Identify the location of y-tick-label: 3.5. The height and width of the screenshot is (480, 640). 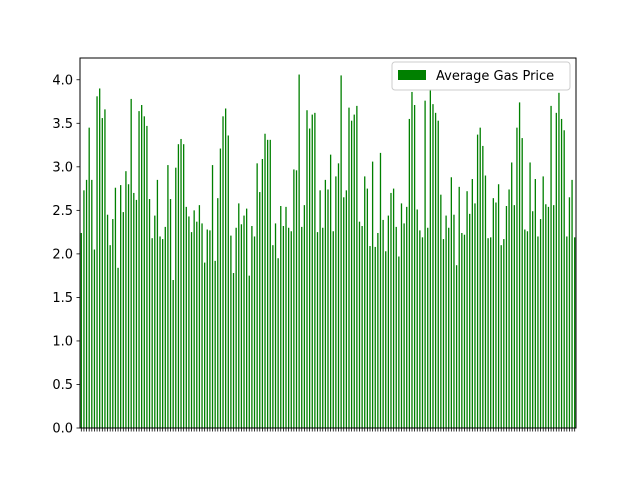
(62, 124).